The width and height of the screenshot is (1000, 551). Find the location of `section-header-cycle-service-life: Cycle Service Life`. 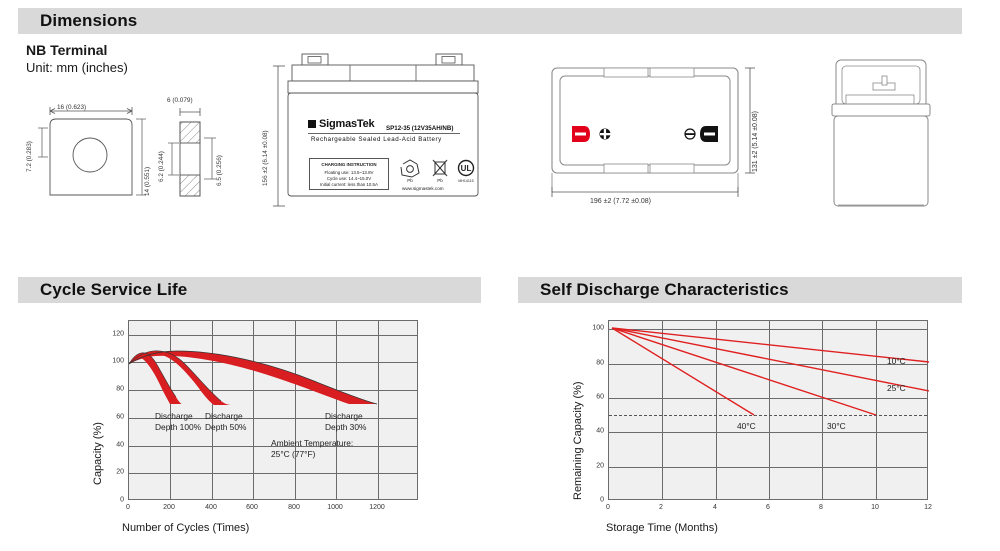

section-header-cycle-service-life: Cycle Service Life is located at coordinates (249, 290).